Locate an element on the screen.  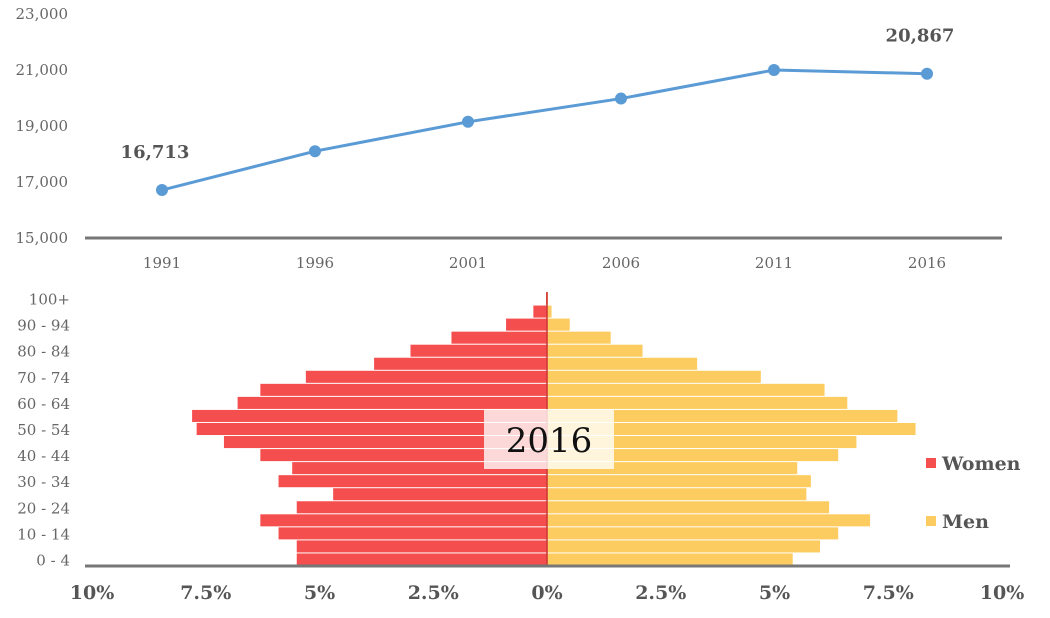
age-group-label: 100+ is located at coordinates (49, 300).